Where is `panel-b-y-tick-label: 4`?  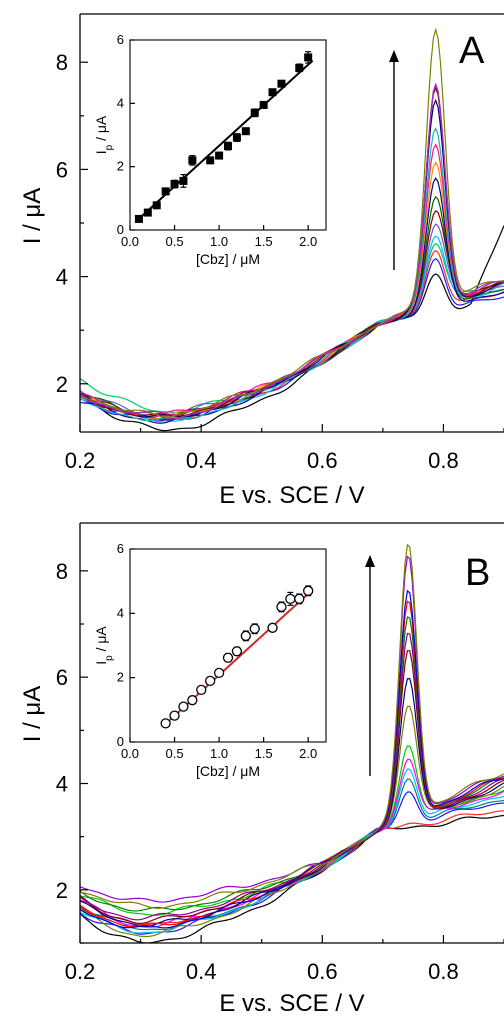 panel-b-y-tick-label: 4 is located at coordinates (62, 784).